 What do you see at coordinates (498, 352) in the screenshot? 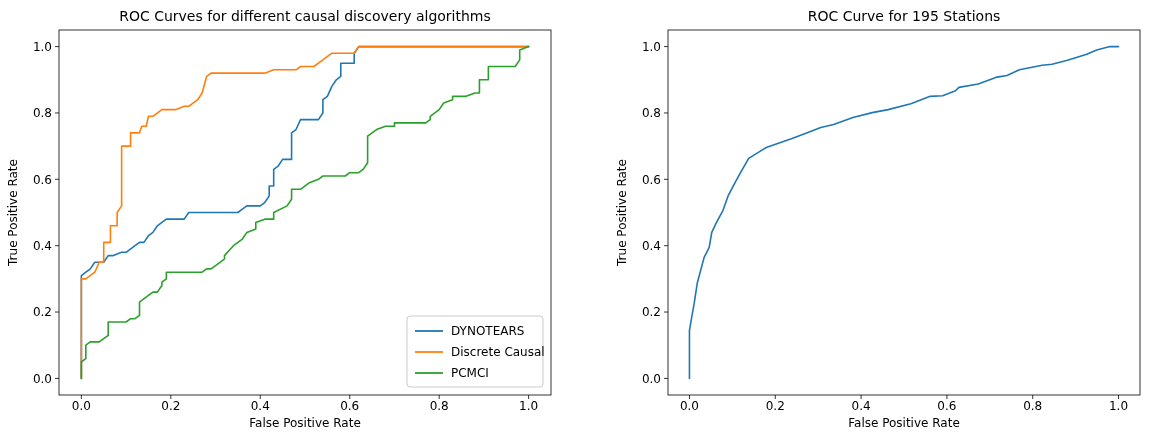
I see `legend-label: Discrete Causal` at bounding box center [498, 352].